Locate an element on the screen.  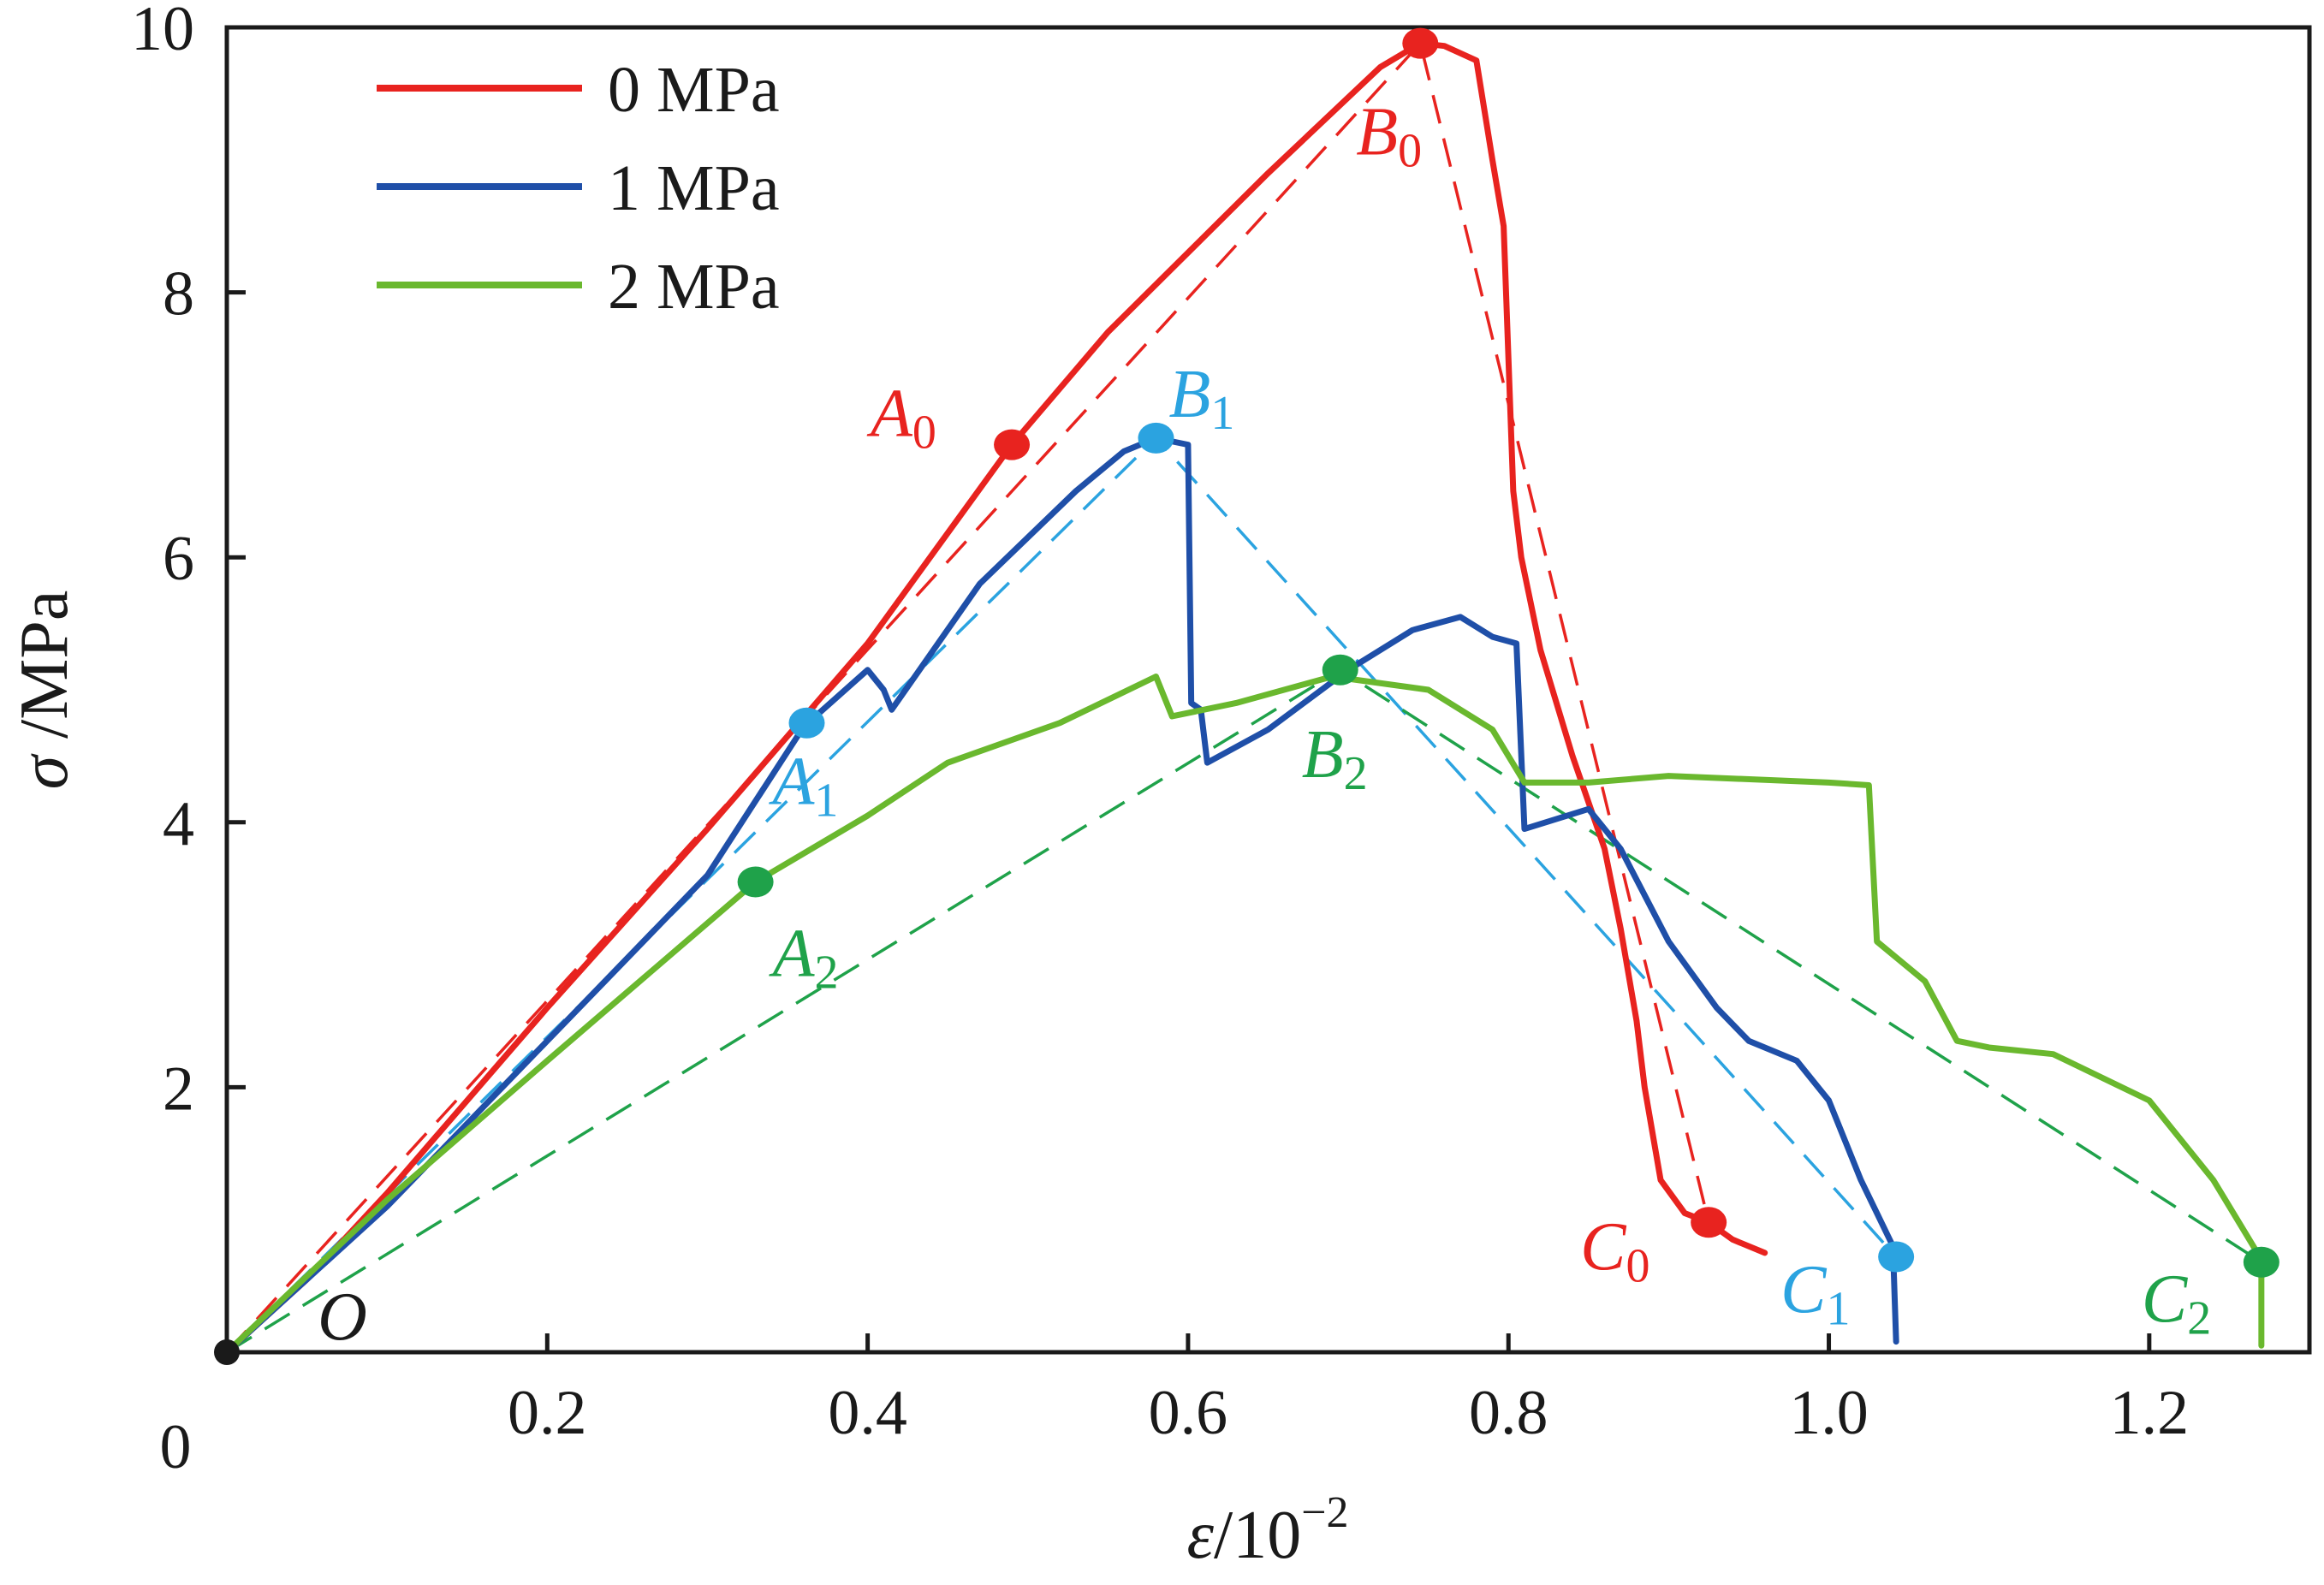
key-point-b2 is located at coordinates (1340, 670).